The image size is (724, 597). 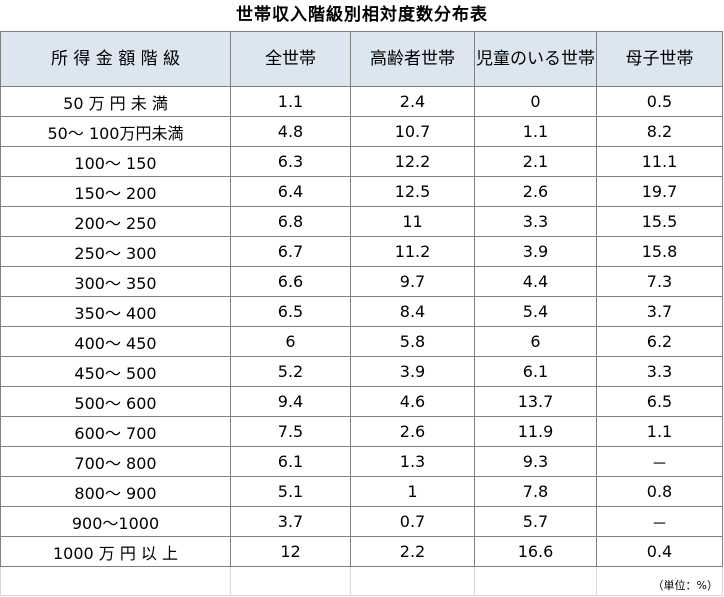 I want to click on all-households-cell: 9.4, so click(x=290, y=401).